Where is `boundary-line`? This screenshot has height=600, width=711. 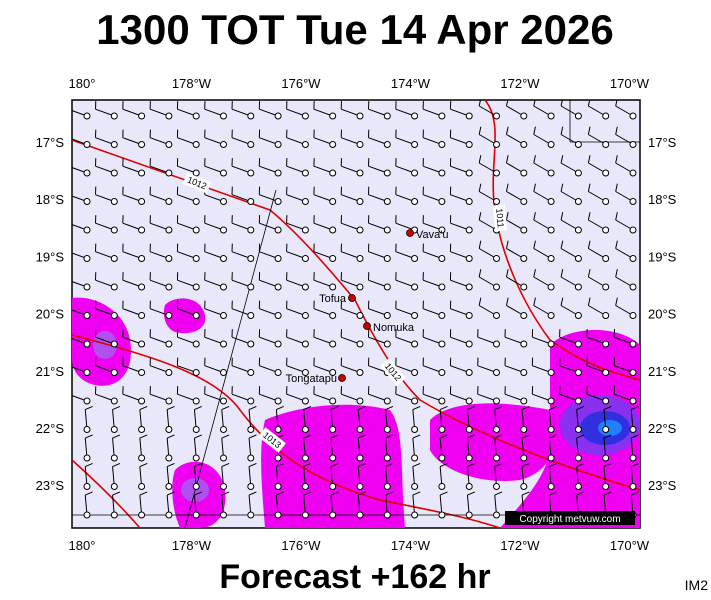 boundary-line is located at coordinates (230, 358).